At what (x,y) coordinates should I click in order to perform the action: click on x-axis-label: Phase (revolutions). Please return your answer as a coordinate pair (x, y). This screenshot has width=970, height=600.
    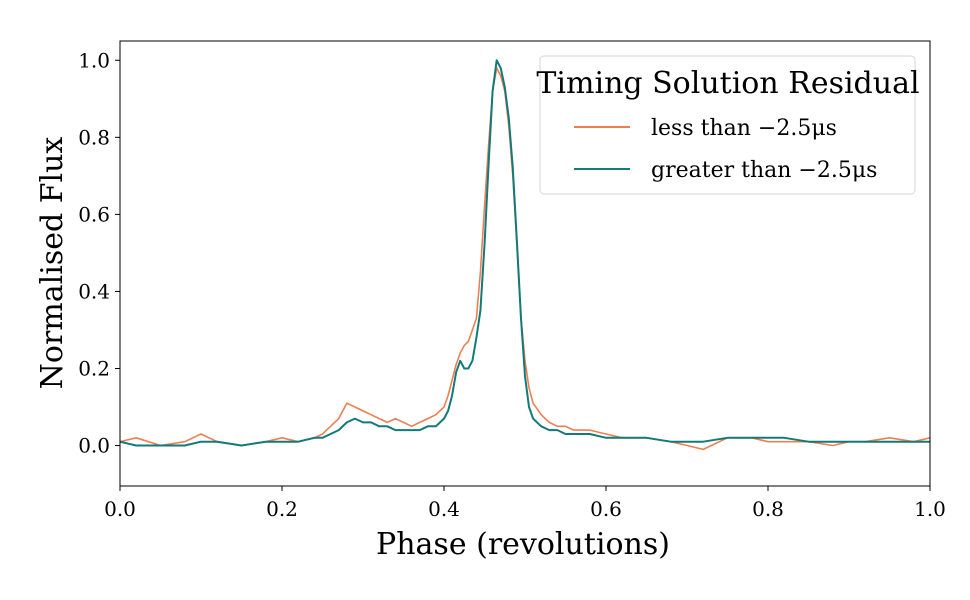
    Looking at the image, I should click on (523, 544).